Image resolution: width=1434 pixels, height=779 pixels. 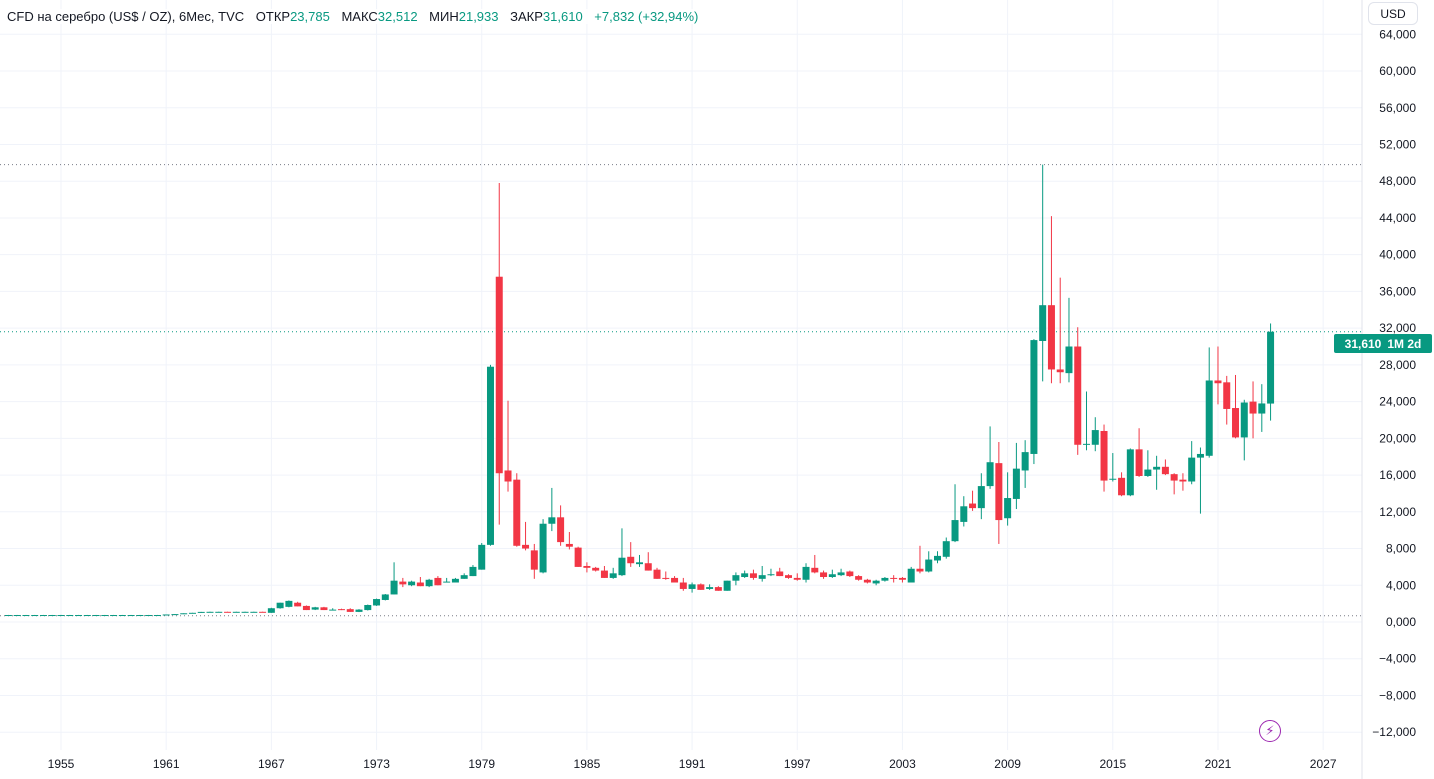 What do you see at coordinates (797, 764) in the screenshot?
I see `x-tick-label: 1997` at bounding box center [797, 764].